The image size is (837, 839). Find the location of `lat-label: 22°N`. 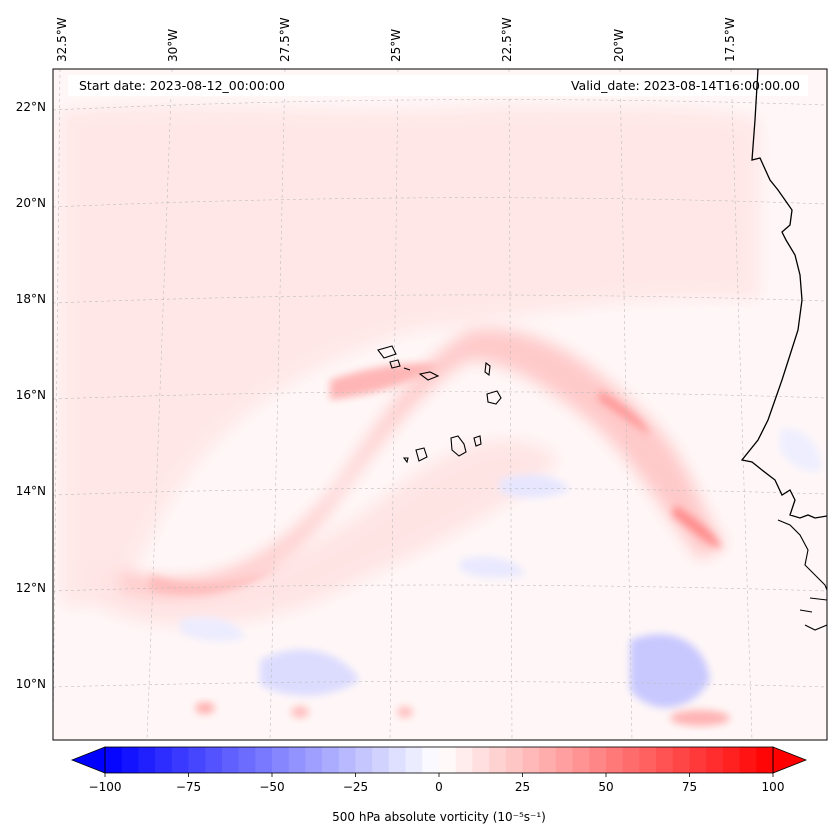

lat-label: 22°N is located at coordinates (31, 107).